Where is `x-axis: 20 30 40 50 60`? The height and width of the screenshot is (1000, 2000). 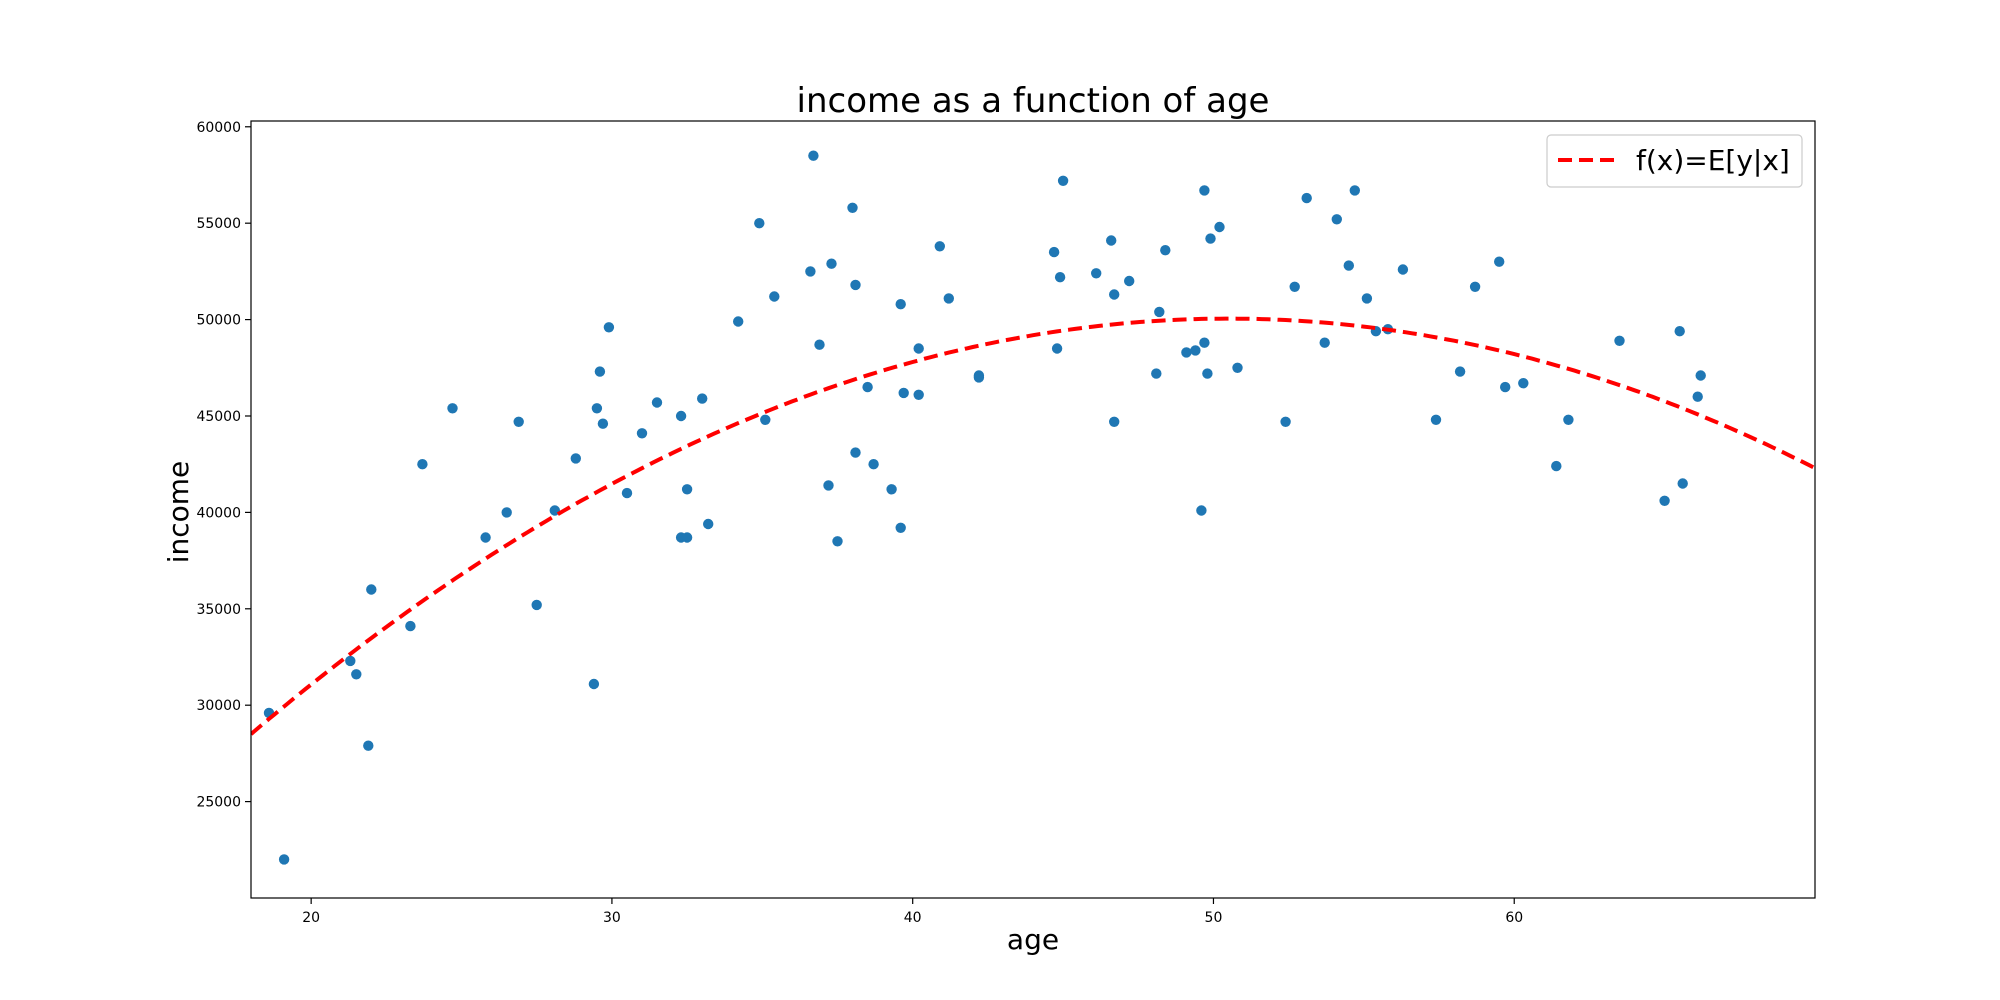
x-axis: 20 30 40 50 60 is located at coordinates (912, 912).